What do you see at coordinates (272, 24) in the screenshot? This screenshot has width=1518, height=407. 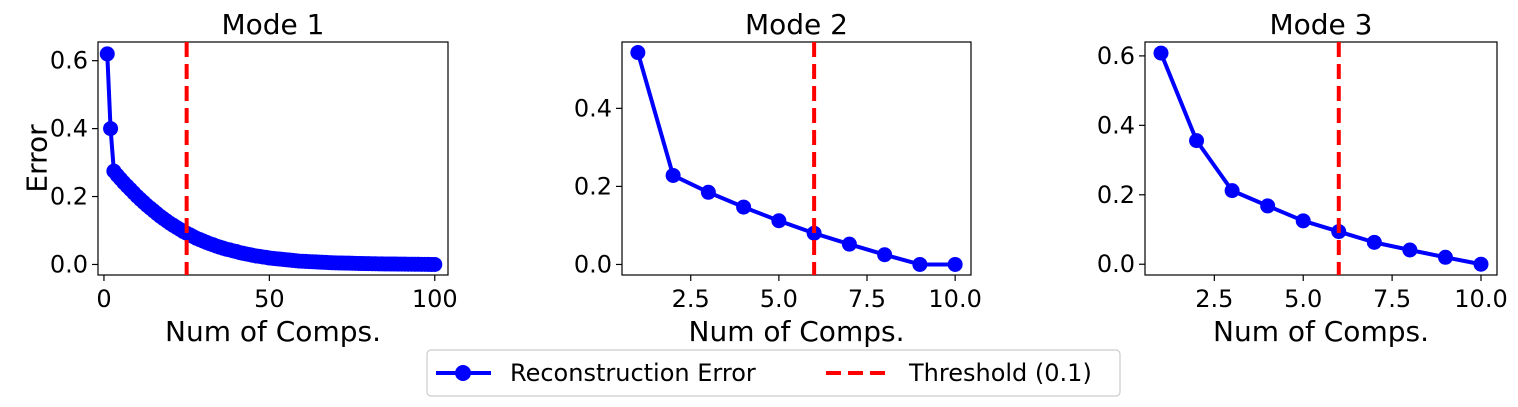 I see `chart-title: Mode 1` at bounding box center [272, 24].